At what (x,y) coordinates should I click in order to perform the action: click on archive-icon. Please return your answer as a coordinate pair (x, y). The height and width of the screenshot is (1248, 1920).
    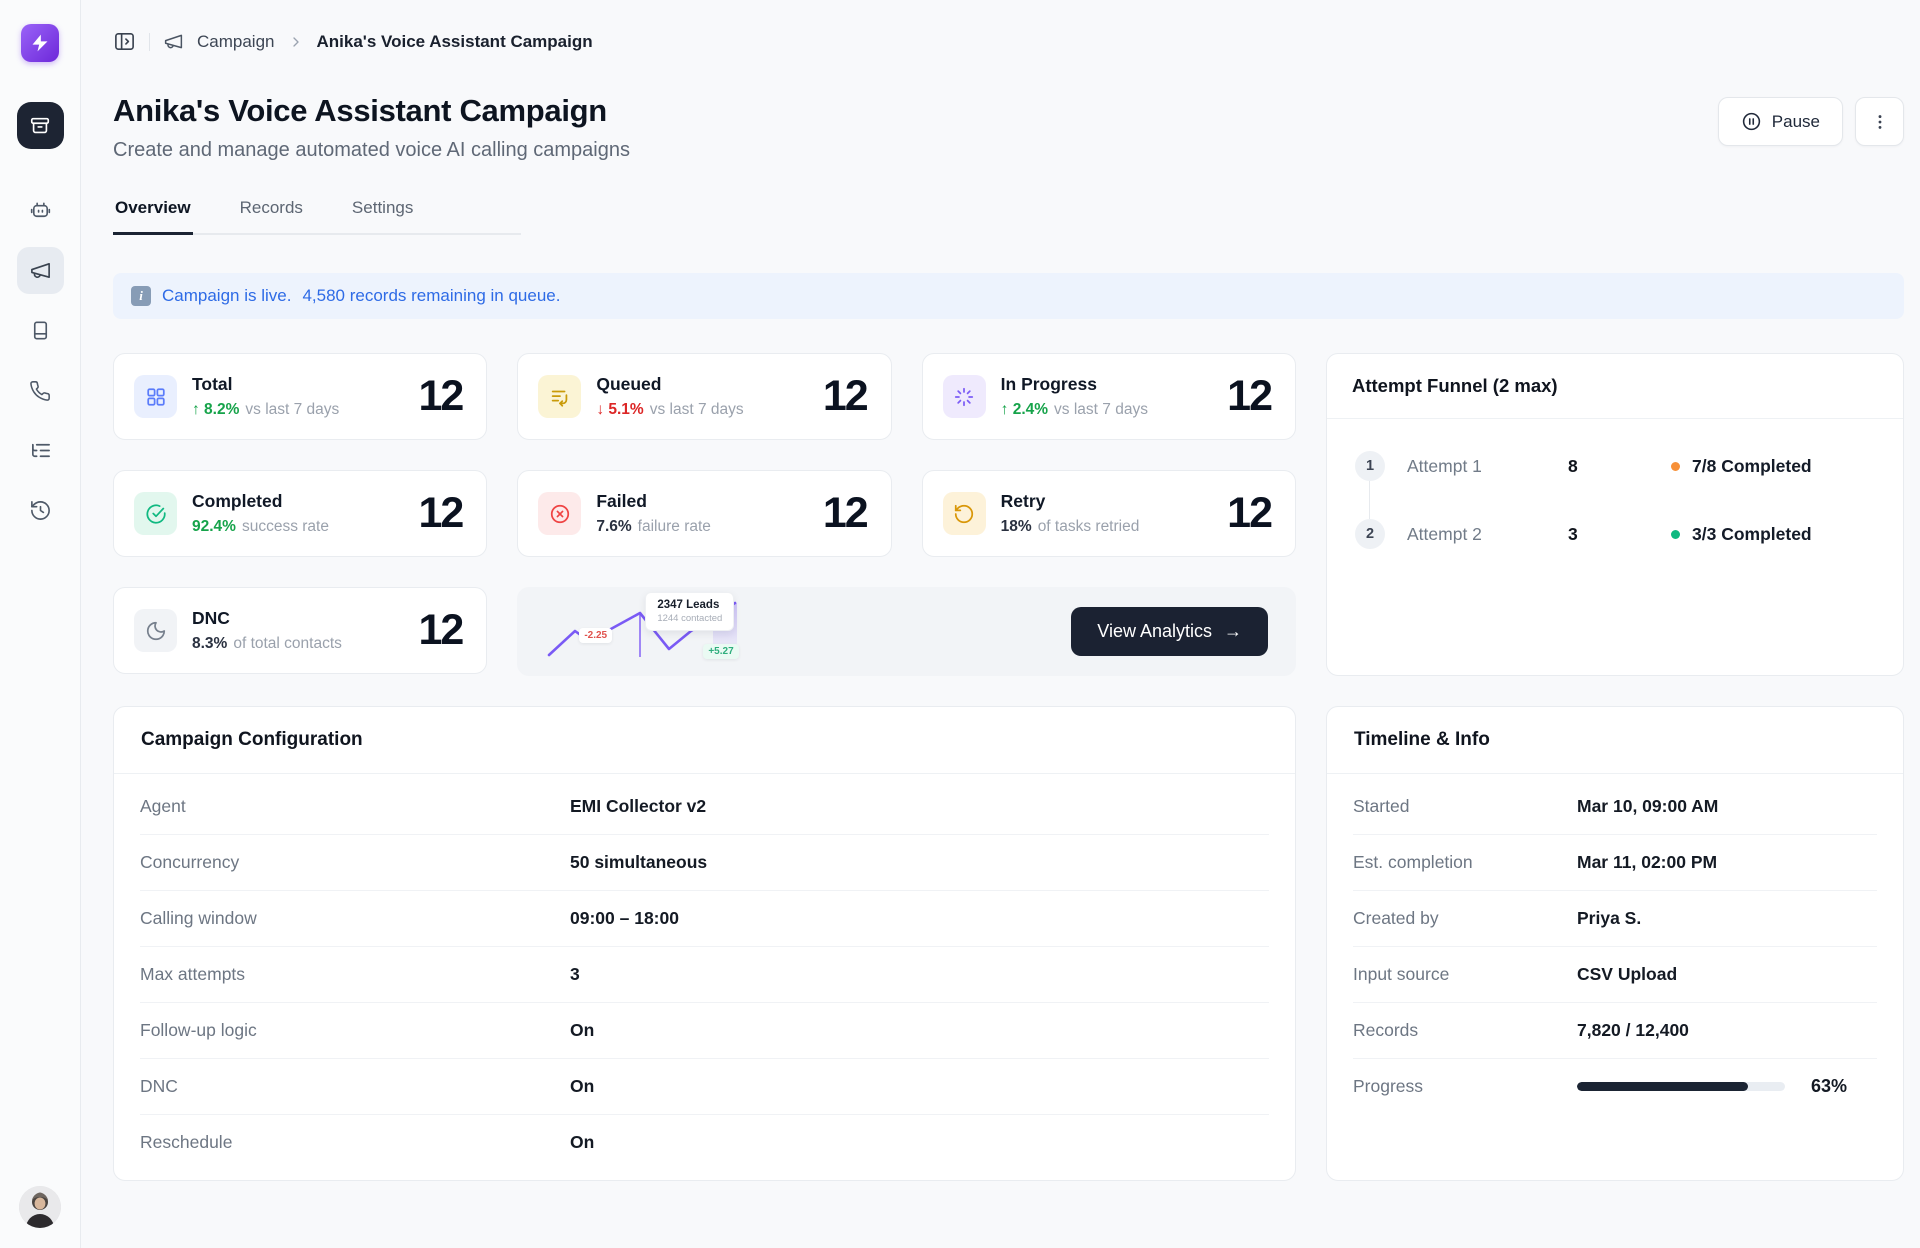
    Looking at the image, I should click on (40, 125).